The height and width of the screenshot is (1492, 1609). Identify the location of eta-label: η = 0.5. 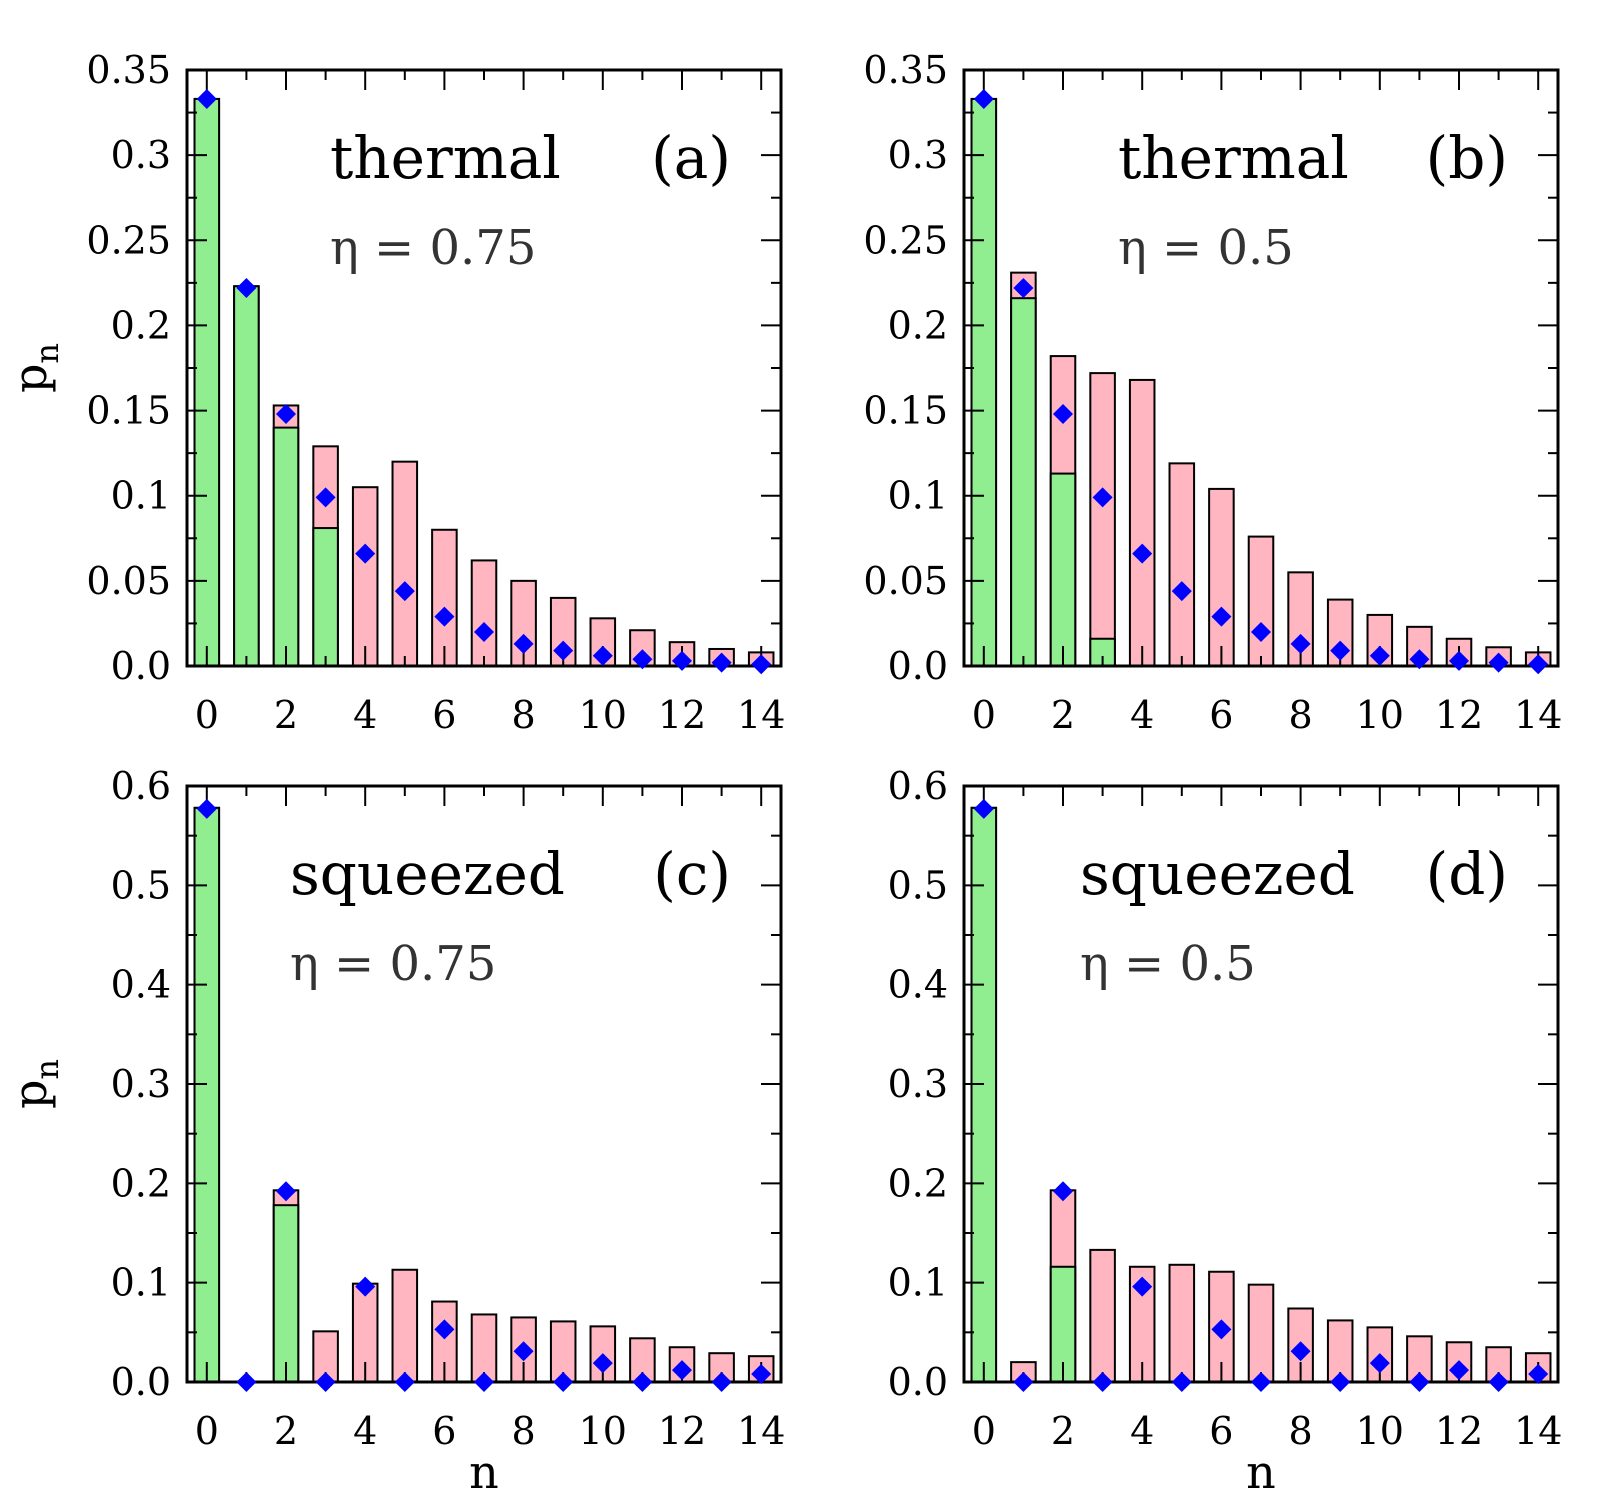
(1168, 964).